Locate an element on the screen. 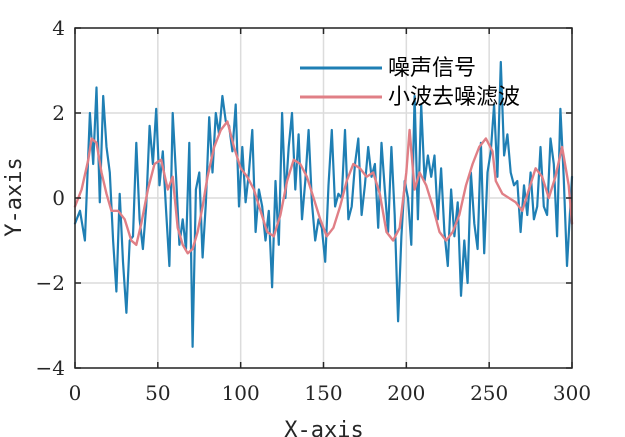  legend-label-noisy: 噪声信号 is located at coordinates (432, 68).